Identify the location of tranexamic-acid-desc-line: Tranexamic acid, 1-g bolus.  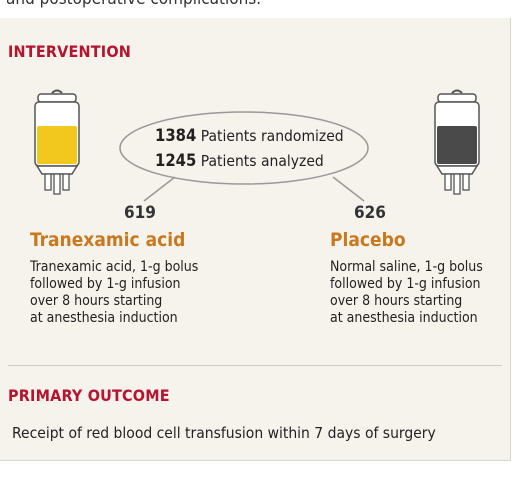
(114, 267).